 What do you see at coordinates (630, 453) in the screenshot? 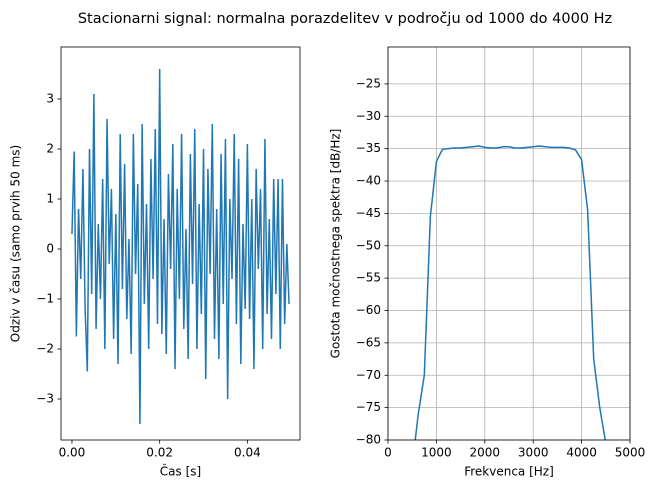
I see `x-tick-label: 5000` at bounding box center [630, 453].